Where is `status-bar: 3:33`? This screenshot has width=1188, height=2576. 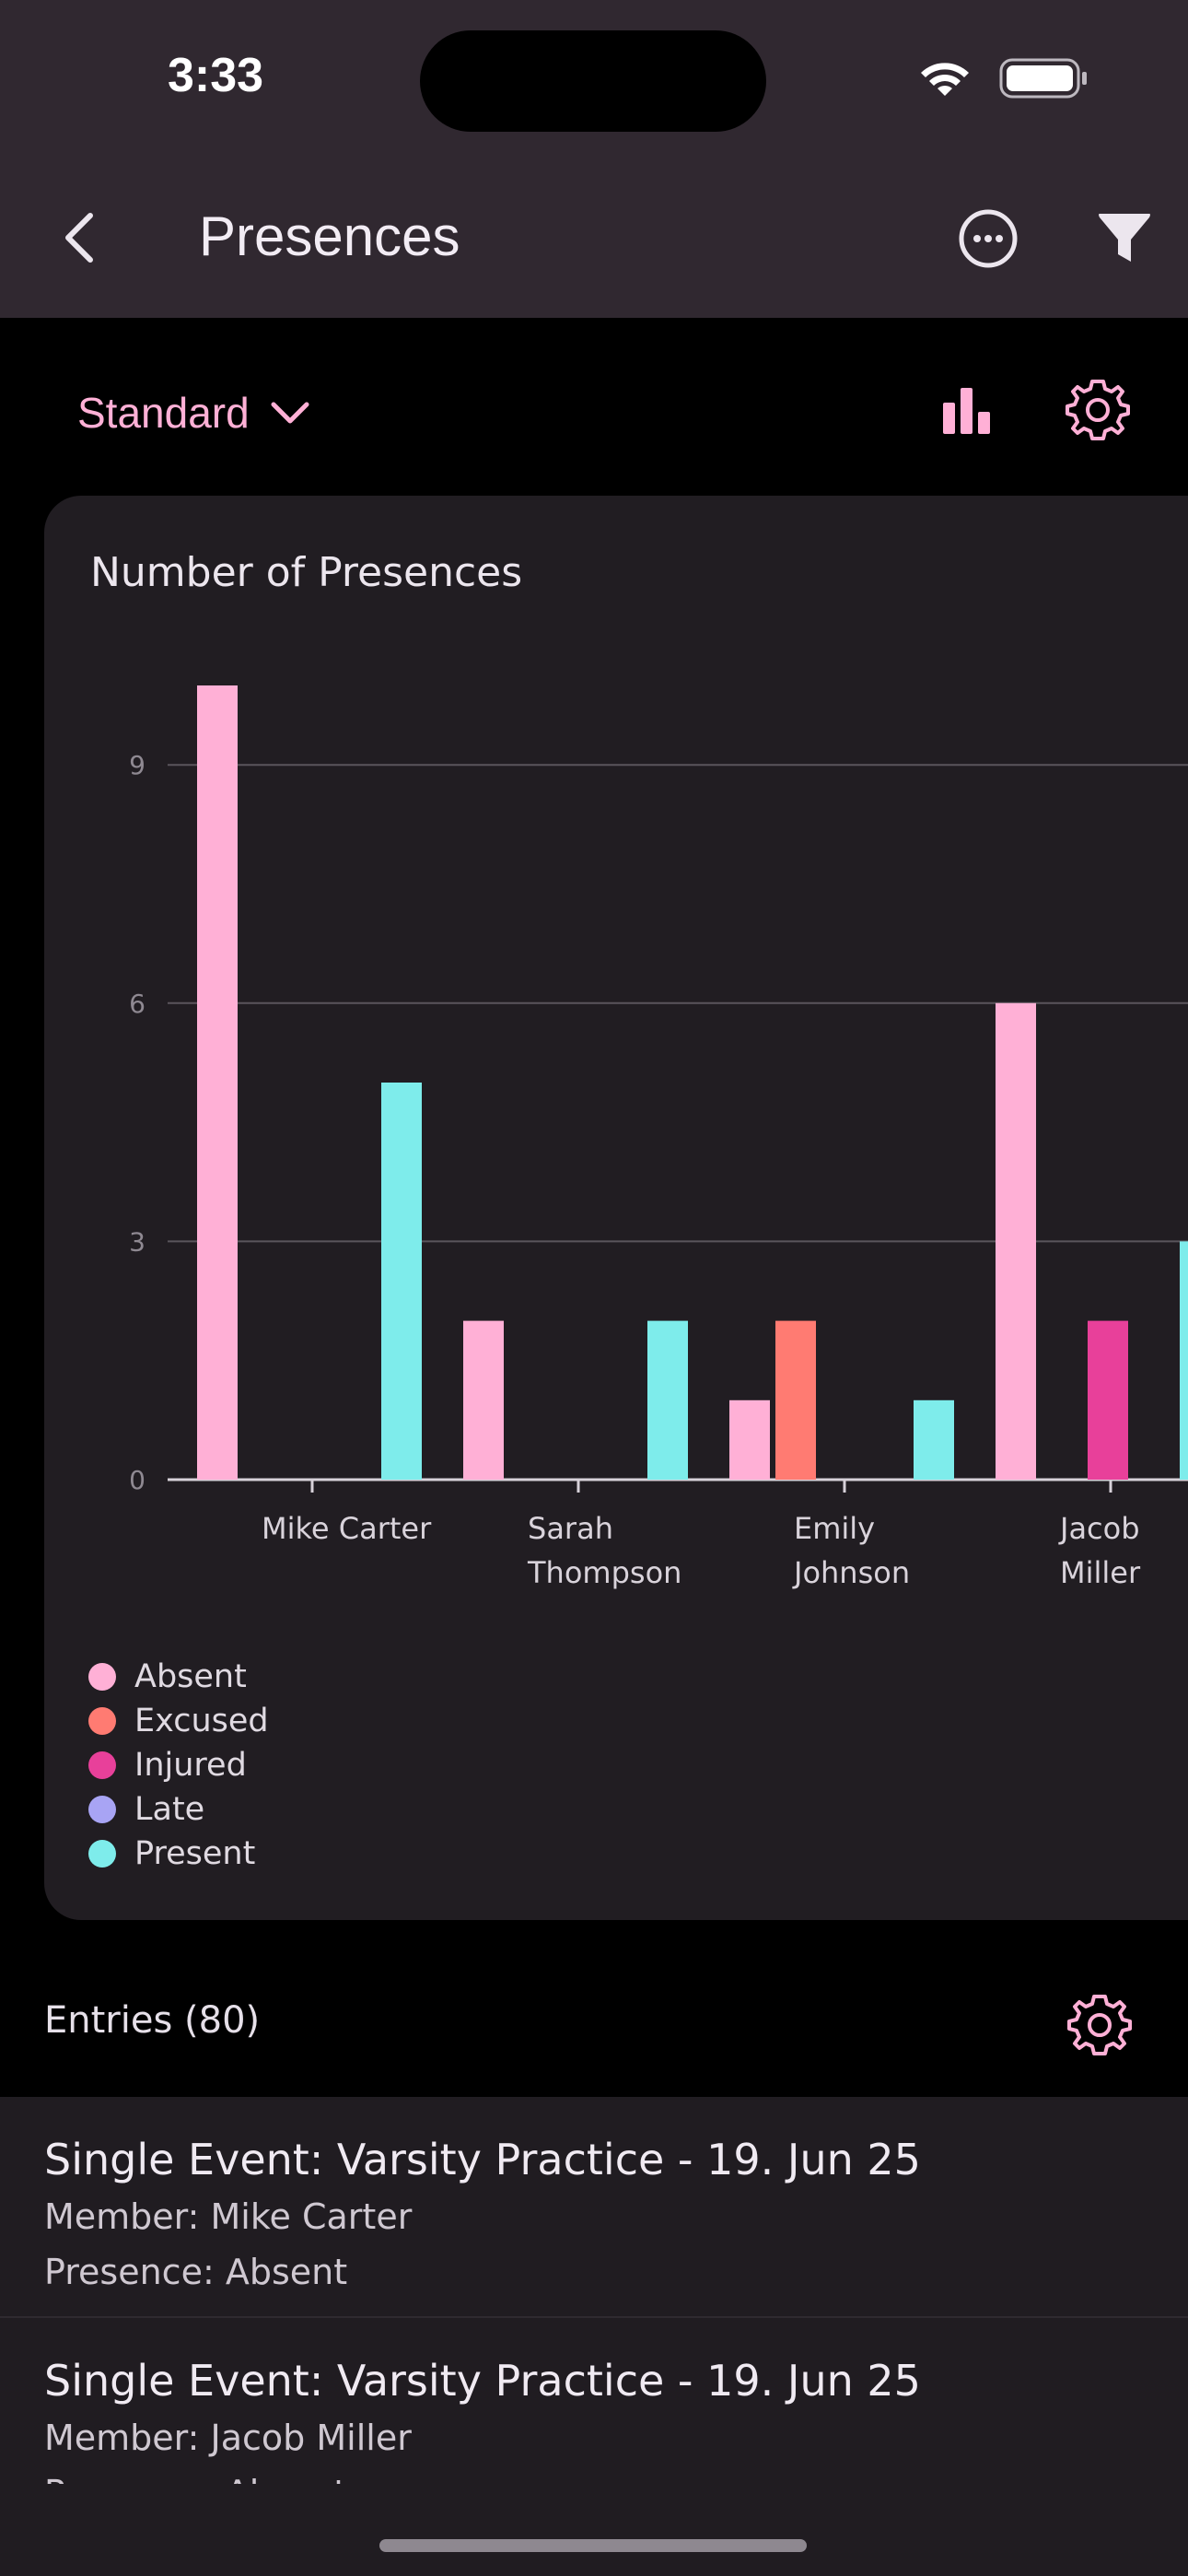 status-bar: 3:33 is located at coordinates (594, 78).